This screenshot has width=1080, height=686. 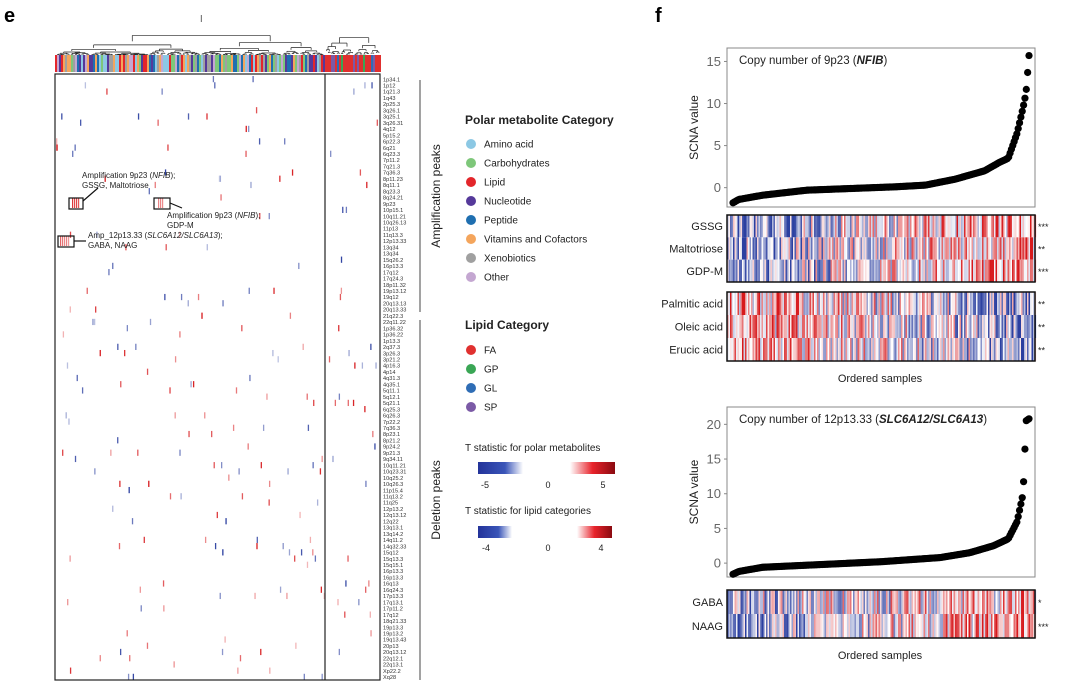 I want to click on annotation-box, so click(x=76, y=203).